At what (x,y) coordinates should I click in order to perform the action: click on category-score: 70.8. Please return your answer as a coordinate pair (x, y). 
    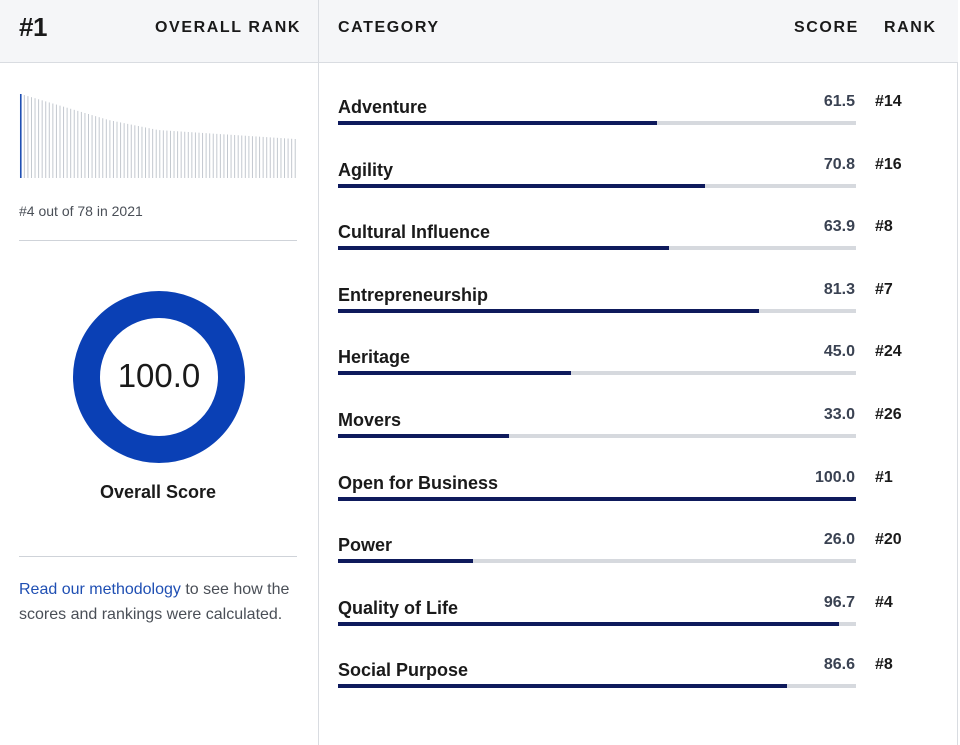
    Looking at the image, I should click on (839, 164).